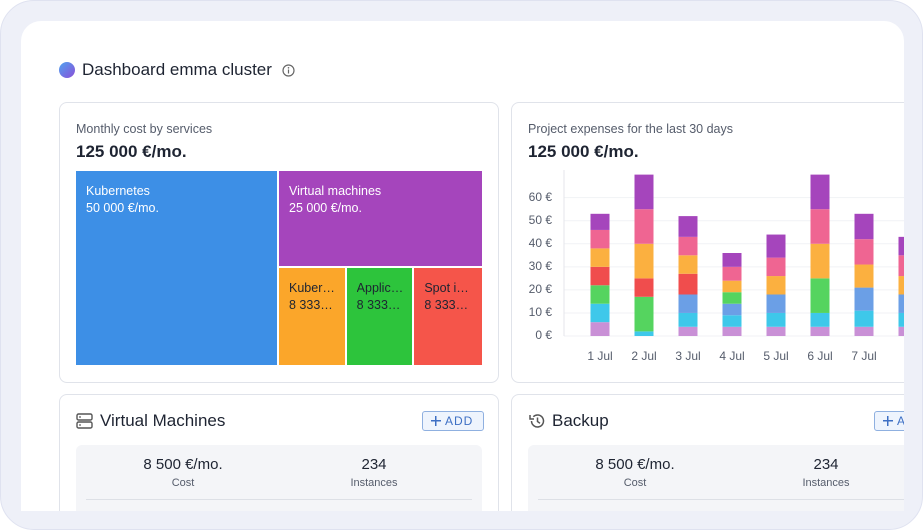 The image size is (923, 530). What do you see at coordinates (541, 266) in the screenshot?
I see `y-tick-label: 30 €` at bounding box center [541, 266].